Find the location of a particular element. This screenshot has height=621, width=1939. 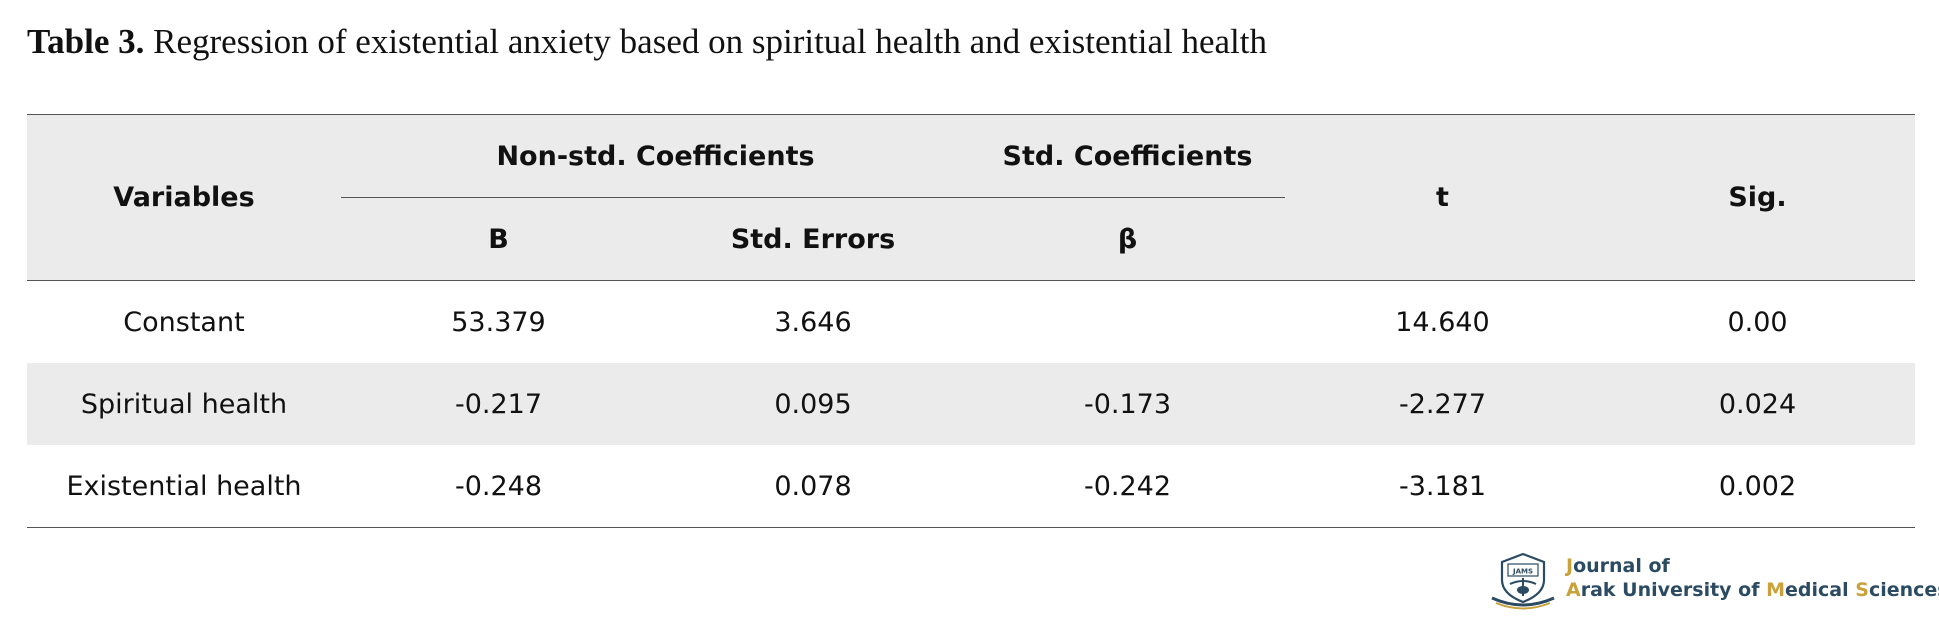

emblem-text: JAMS is located at coordinates (1522, 572).